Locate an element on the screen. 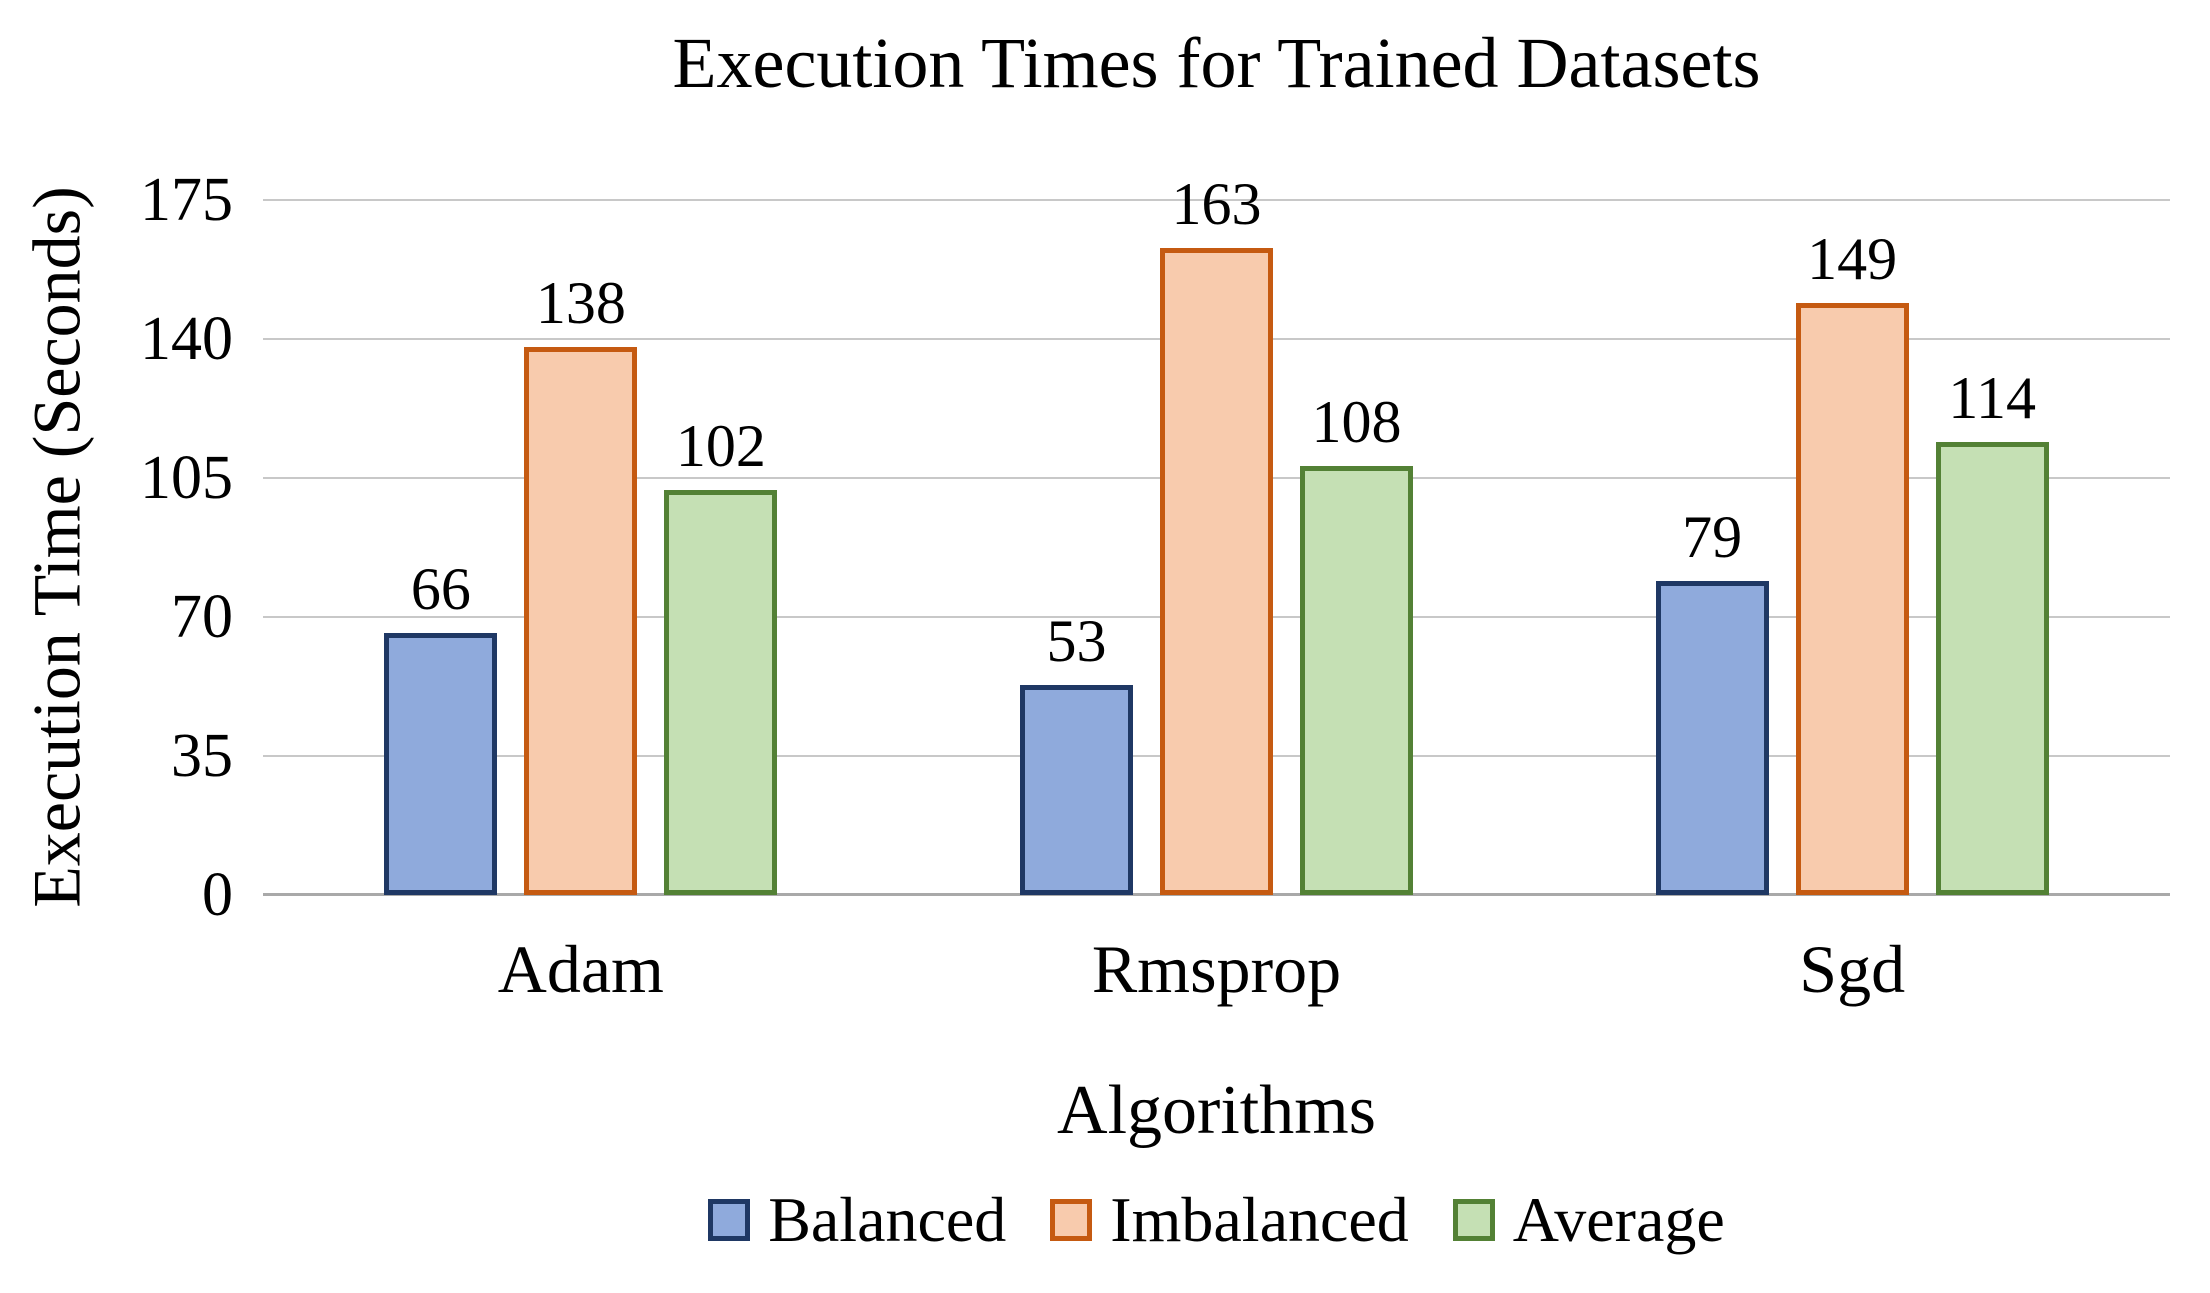 This screenshot has width=2210, height=1293. bar-cell: 149 is located at coordinates (1852, 560).